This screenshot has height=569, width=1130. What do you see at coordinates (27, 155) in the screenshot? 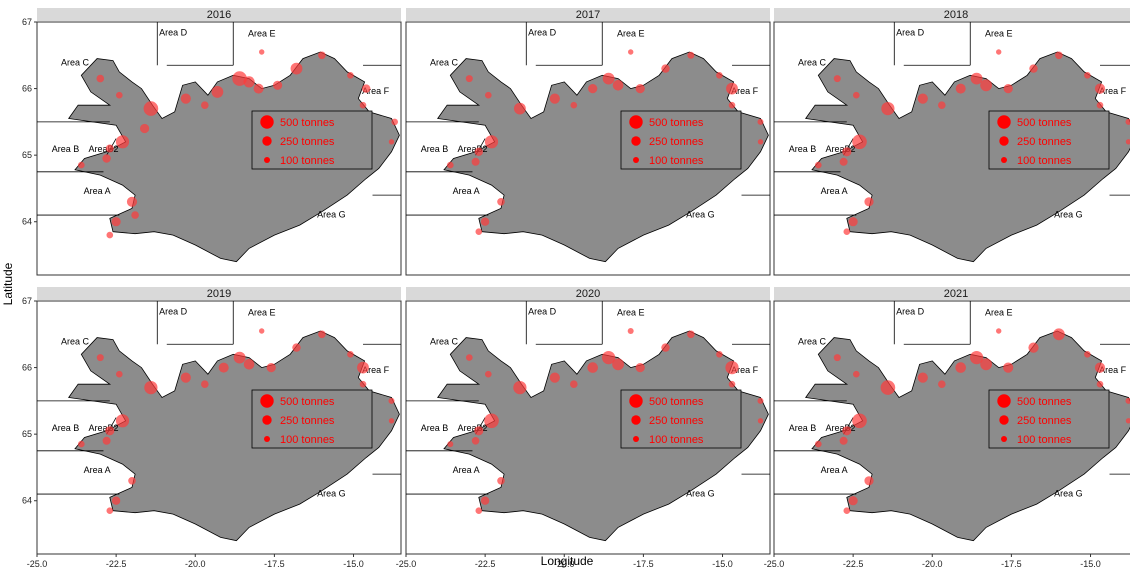
I see `y-tick-label: 65` at bounding box center [27, 155].